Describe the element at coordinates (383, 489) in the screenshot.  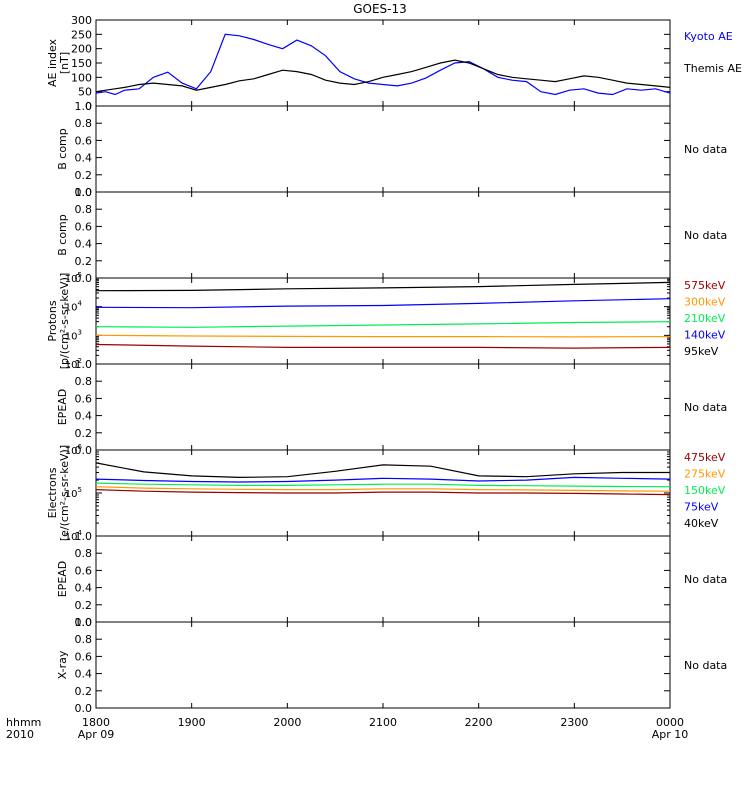
I see `series-line-275kev` at that location.